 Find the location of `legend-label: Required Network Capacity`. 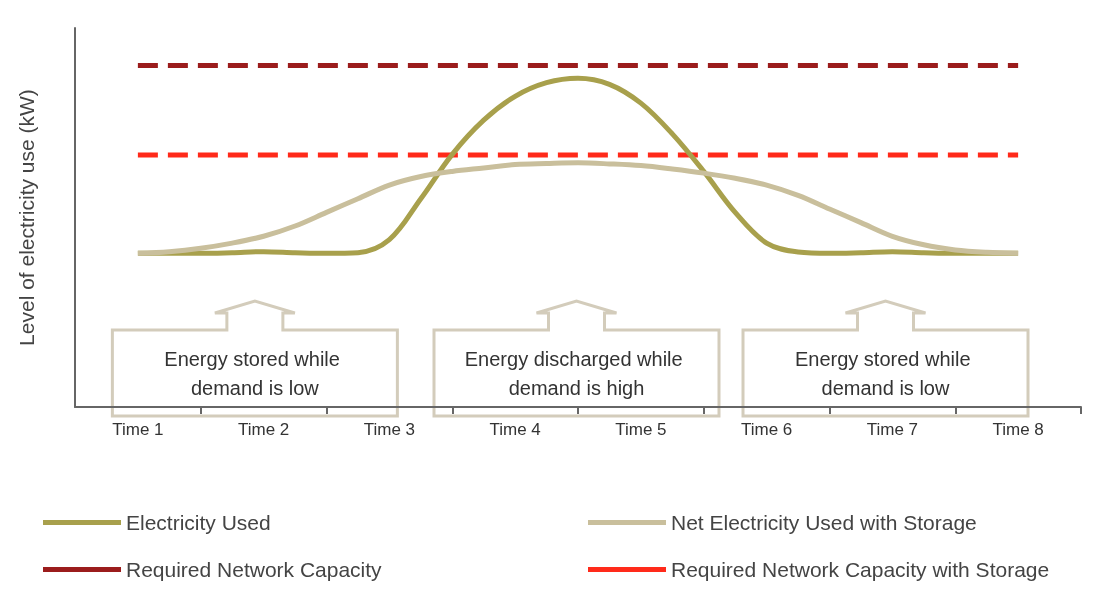

legend-label: Required Network Capacity is located at coordinates (254, 569).